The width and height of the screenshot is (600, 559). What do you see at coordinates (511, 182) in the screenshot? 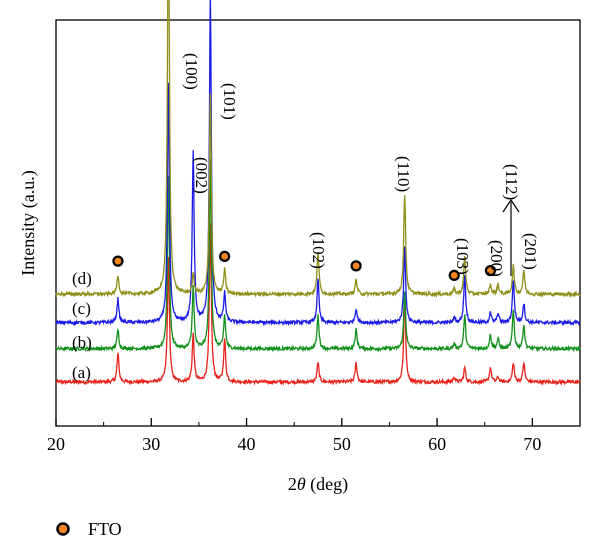
I see `peak-label-112: (112)` at bounding box center [511, 182].